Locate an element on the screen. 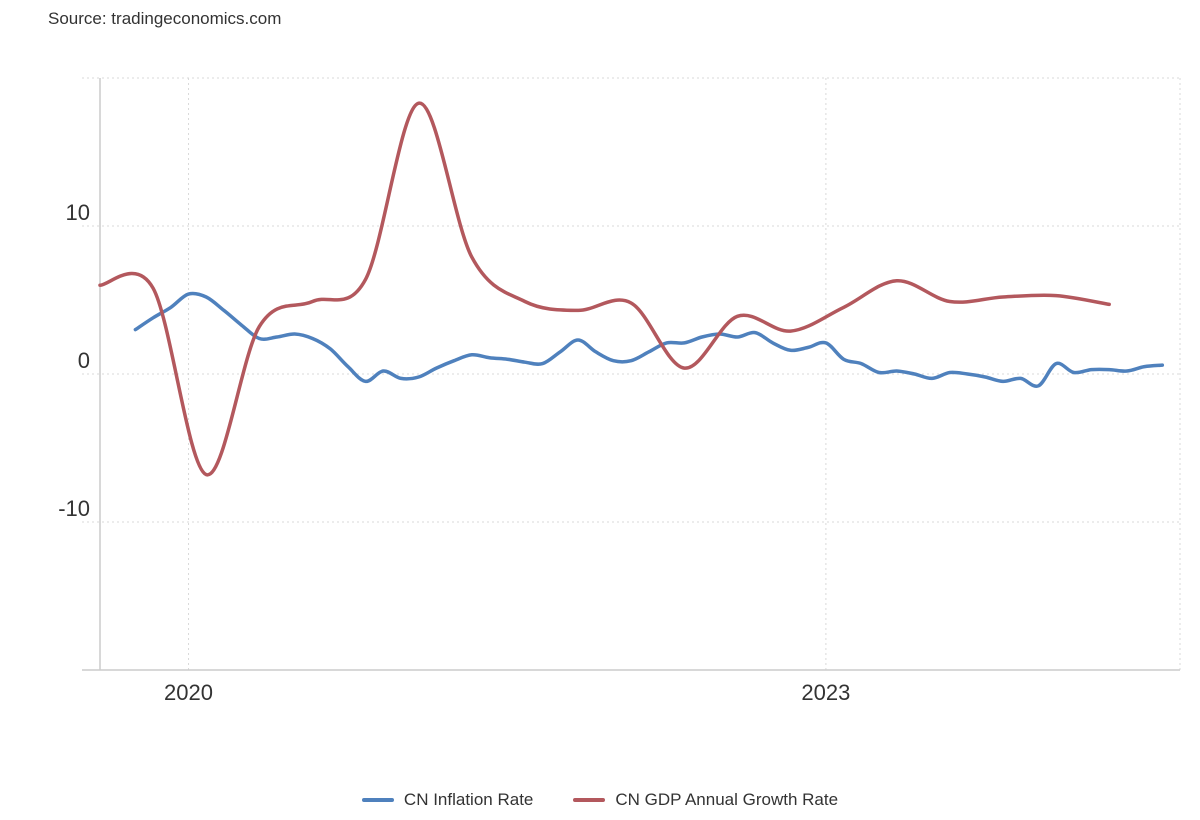 This screenshot has height=820, width=1200. legend-swatch-inflation is located at coordinates (377, 800).